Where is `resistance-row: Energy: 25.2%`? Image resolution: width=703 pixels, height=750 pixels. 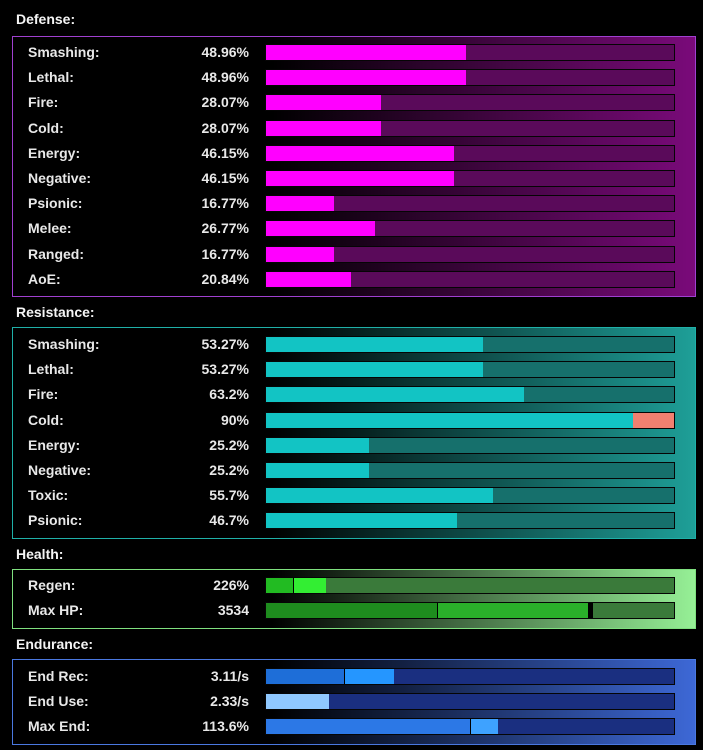
resistance-row: Energy: 25.2% is located at coordinates (354, 446).